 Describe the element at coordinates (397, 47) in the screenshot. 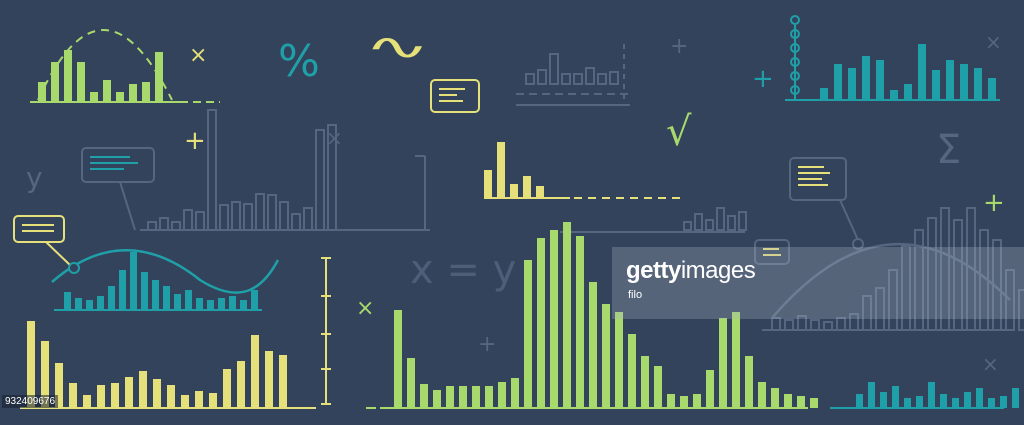

I see `wave-icon: ∿` at that location.